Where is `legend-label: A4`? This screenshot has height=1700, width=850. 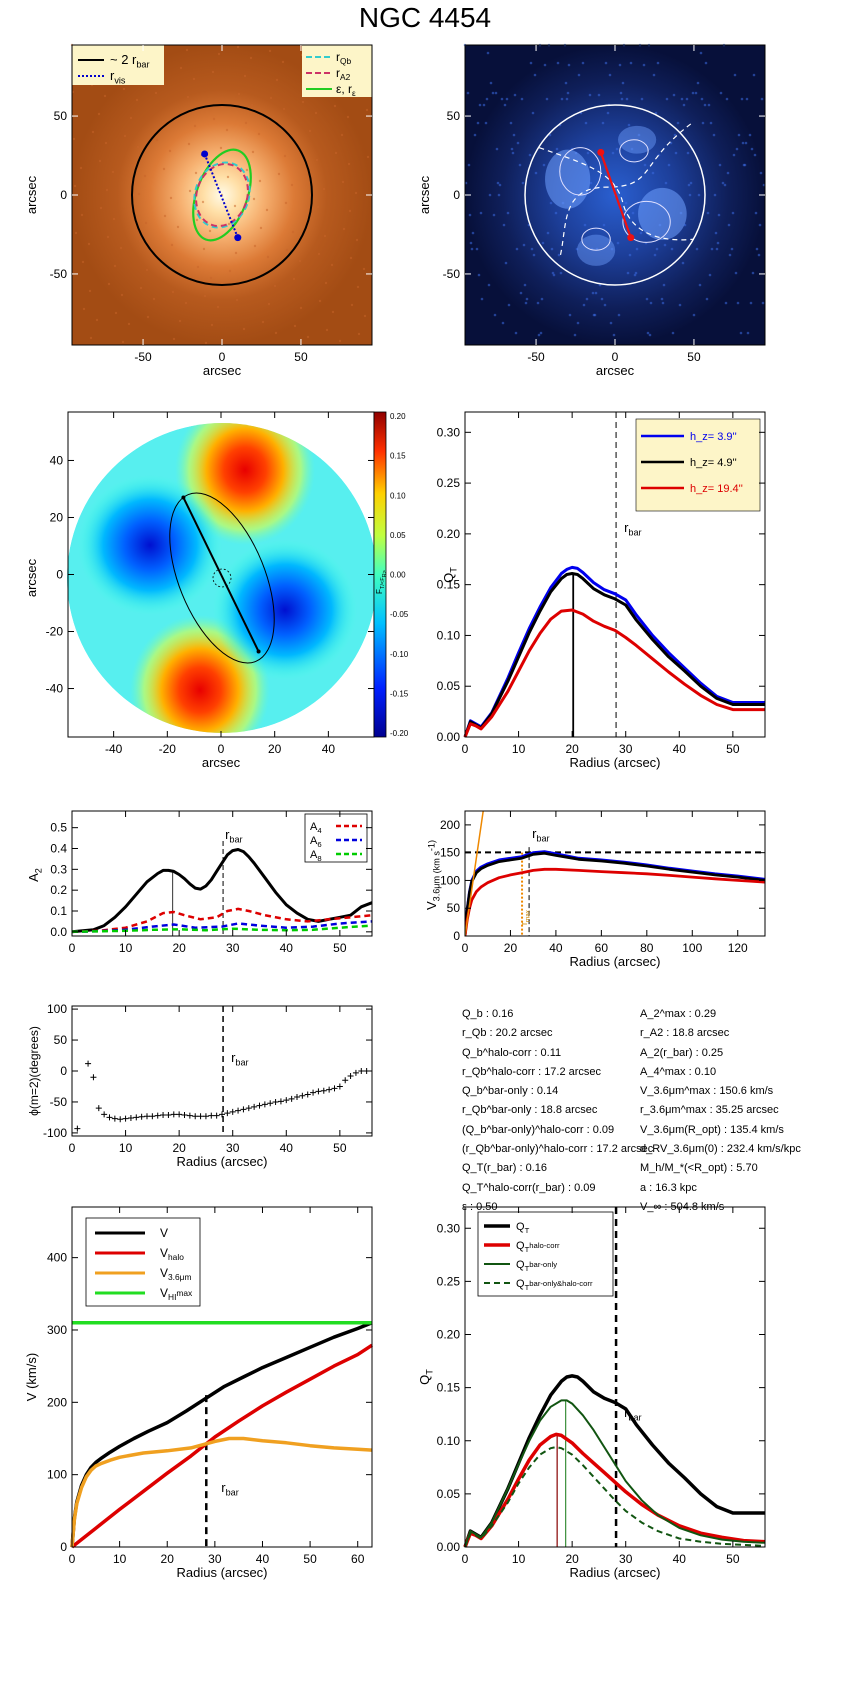 legend-label: A4 is located at coordinates (316, 828).